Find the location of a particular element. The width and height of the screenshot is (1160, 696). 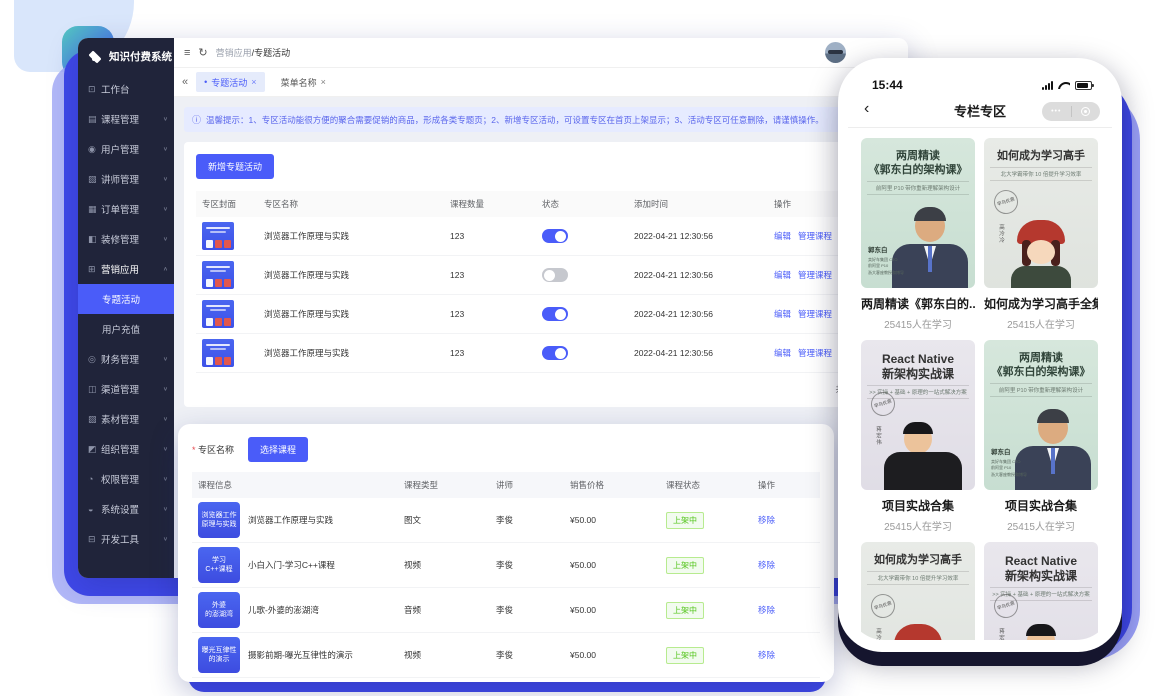

course-actions: 移除 is located at coordinates (786, 610).